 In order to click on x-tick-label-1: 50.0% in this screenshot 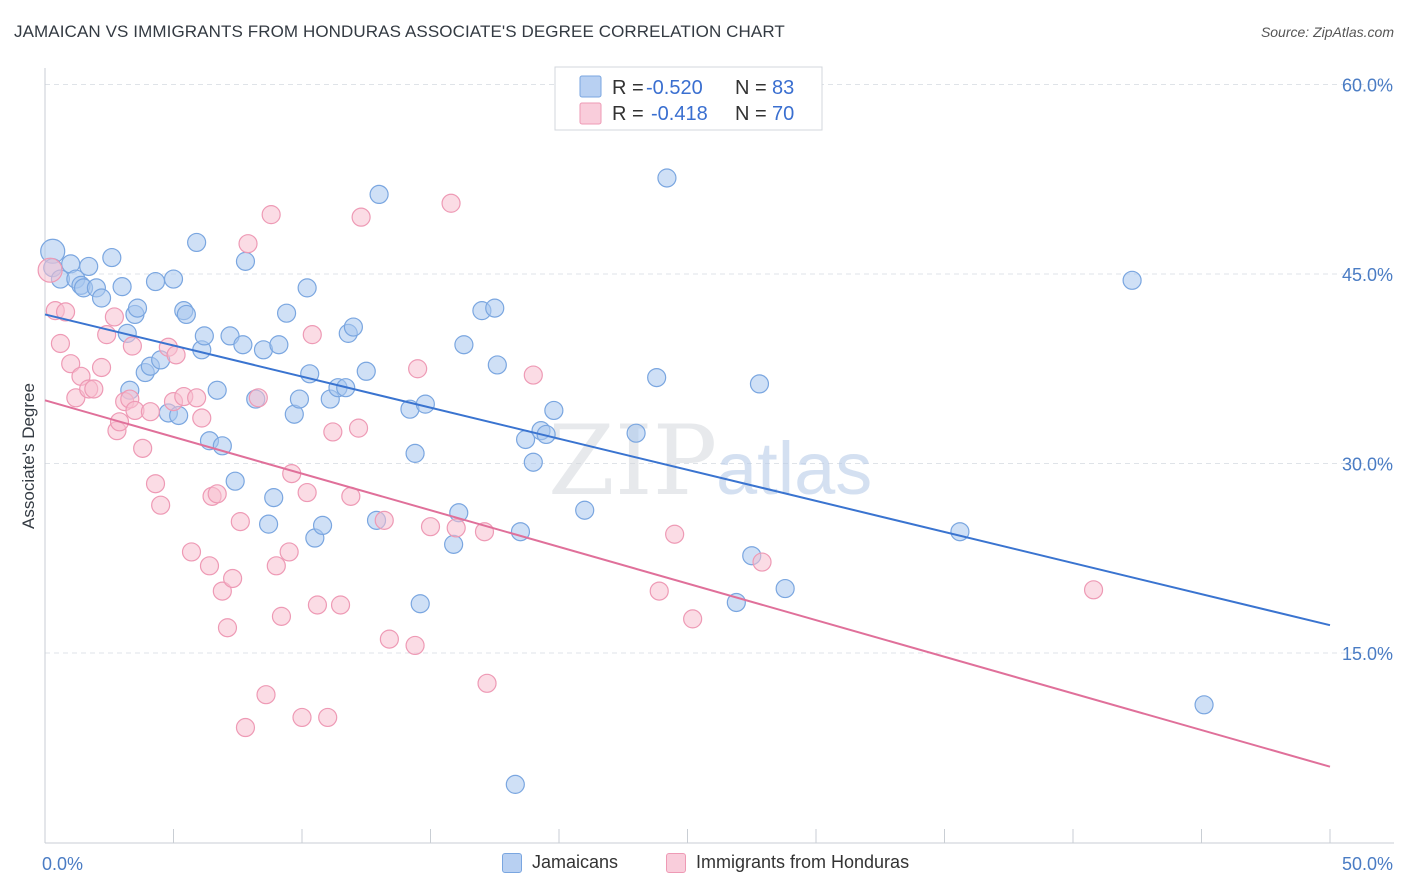, I will do `click(1367, 864)`.